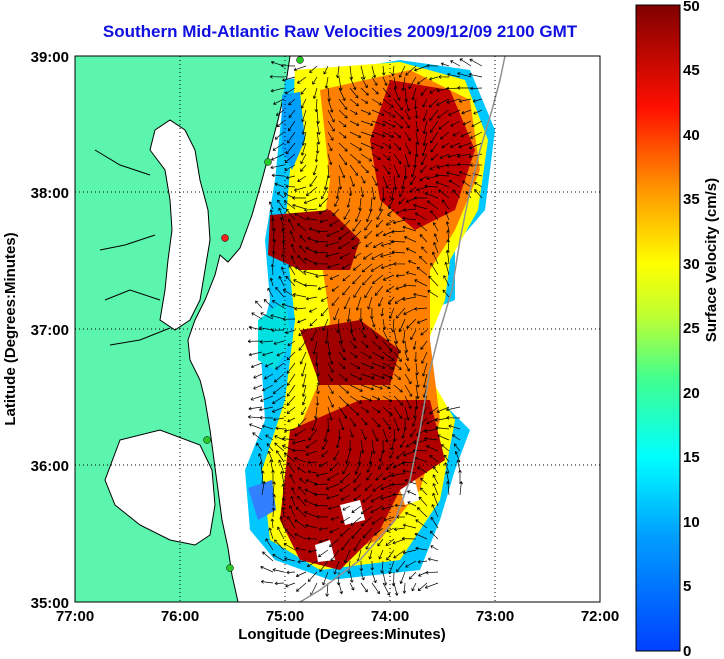  Describe the element at coordinates (691, 393) in the screenshot. I see `colorbar-tick-label: 20` at that location.